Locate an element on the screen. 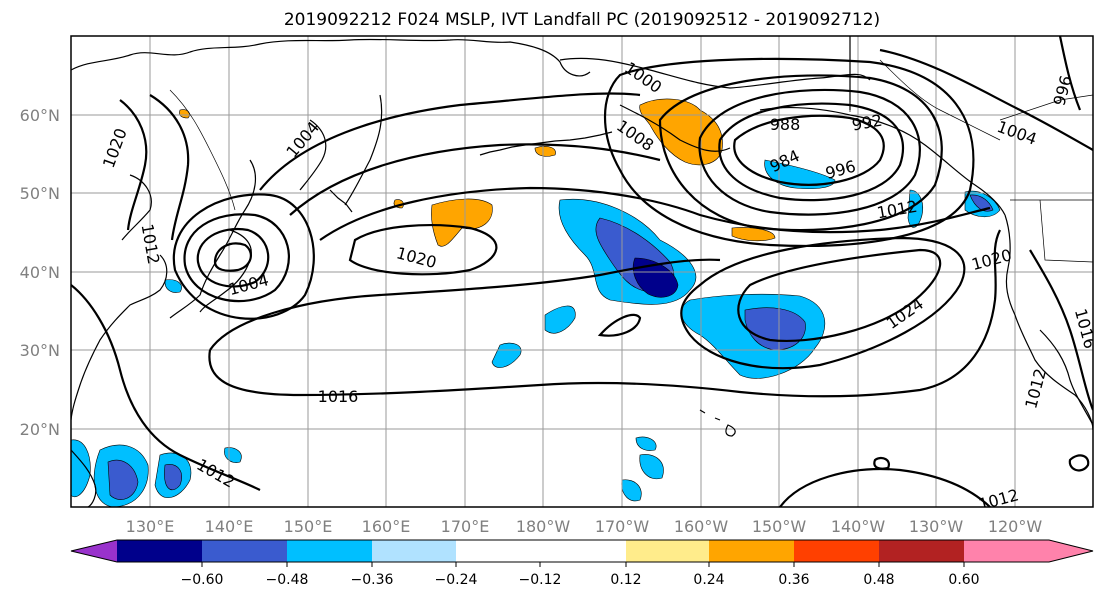 The image size is (1105, 601). colorbar-tick-label: 0.60 is located at coordinates (963, 580).